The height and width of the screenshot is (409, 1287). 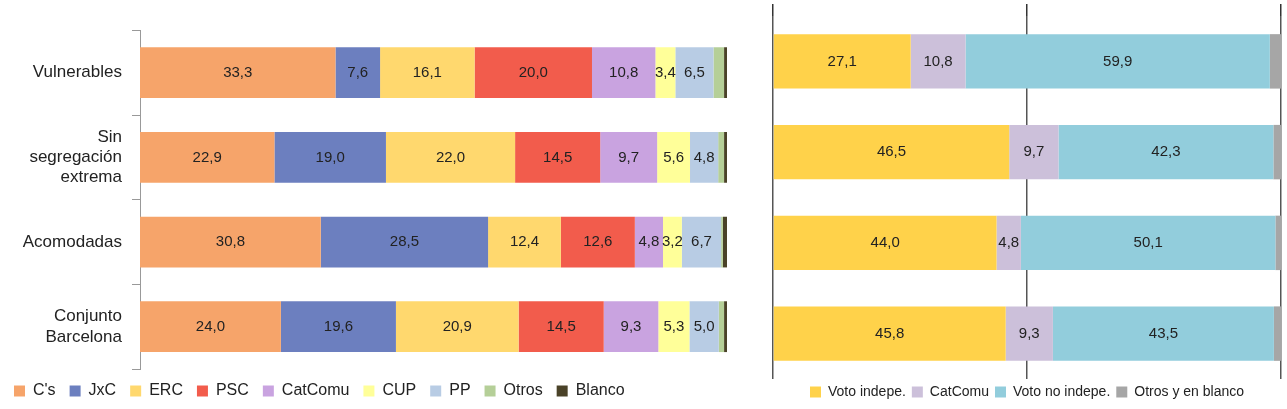 I want to click on data-label: 20,0, so click(x=533, y=71).